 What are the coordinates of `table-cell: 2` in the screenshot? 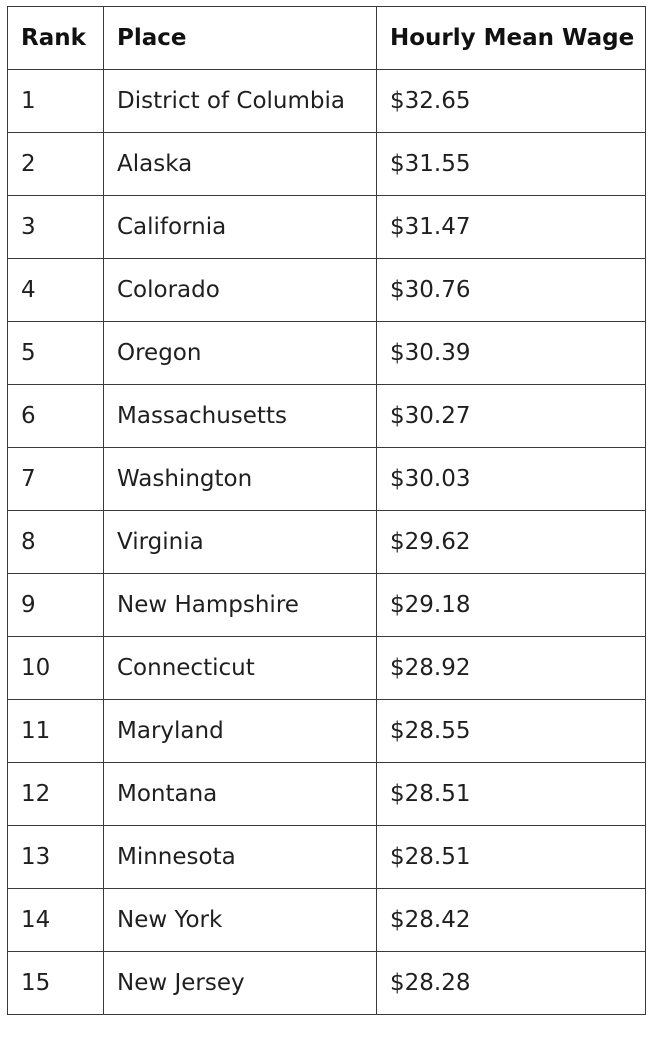 It's located at (55, 164).